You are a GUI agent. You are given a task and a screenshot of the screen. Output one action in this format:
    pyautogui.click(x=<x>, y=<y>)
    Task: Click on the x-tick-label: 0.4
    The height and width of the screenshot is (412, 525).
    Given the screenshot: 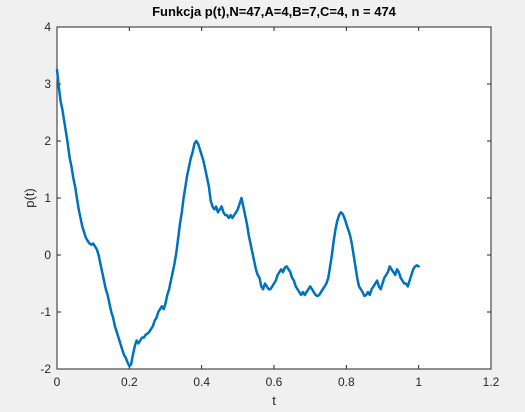 What is the action you would take?
    pyautogui.click(x=201, y=382)
    